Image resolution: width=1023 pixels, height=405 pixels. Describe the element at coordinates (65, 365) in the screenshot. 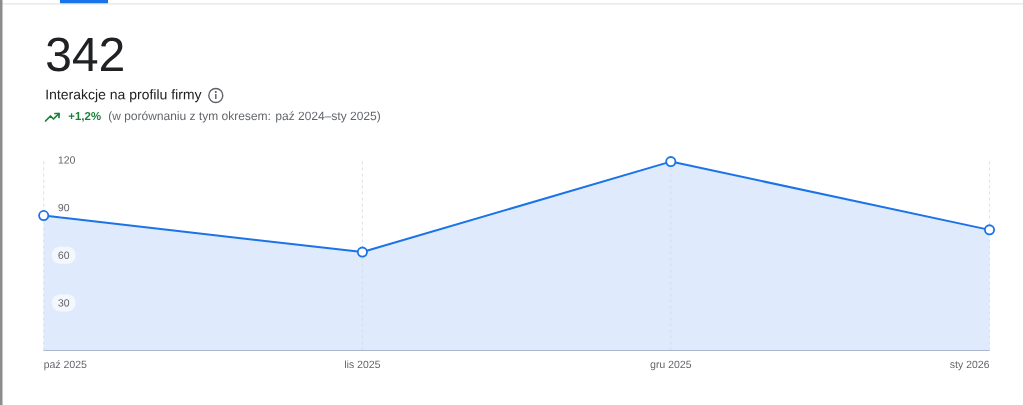

I see `x-tick-label: paź 2025` at that location.